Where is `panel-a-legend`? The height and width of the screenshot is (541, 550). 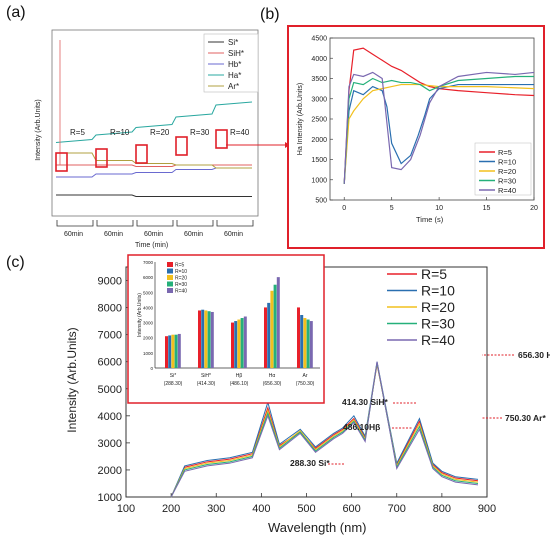
panel-a-legend is located at coordinates (231, 63).